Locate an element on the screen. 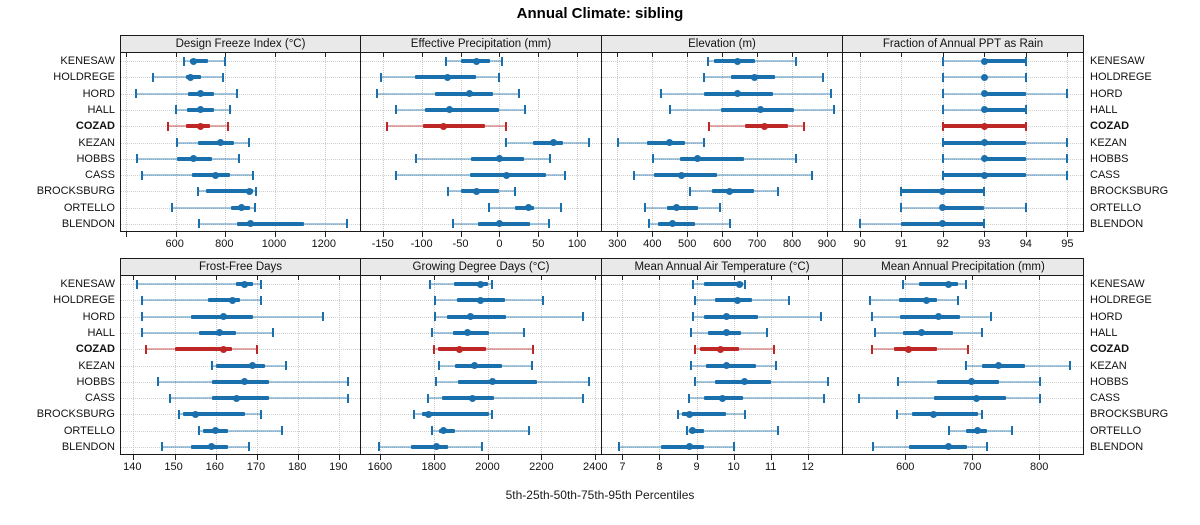 The width and height of the screenshot is (1200, 525). x-tick-label: 900 is located at coordinates (827, 244).